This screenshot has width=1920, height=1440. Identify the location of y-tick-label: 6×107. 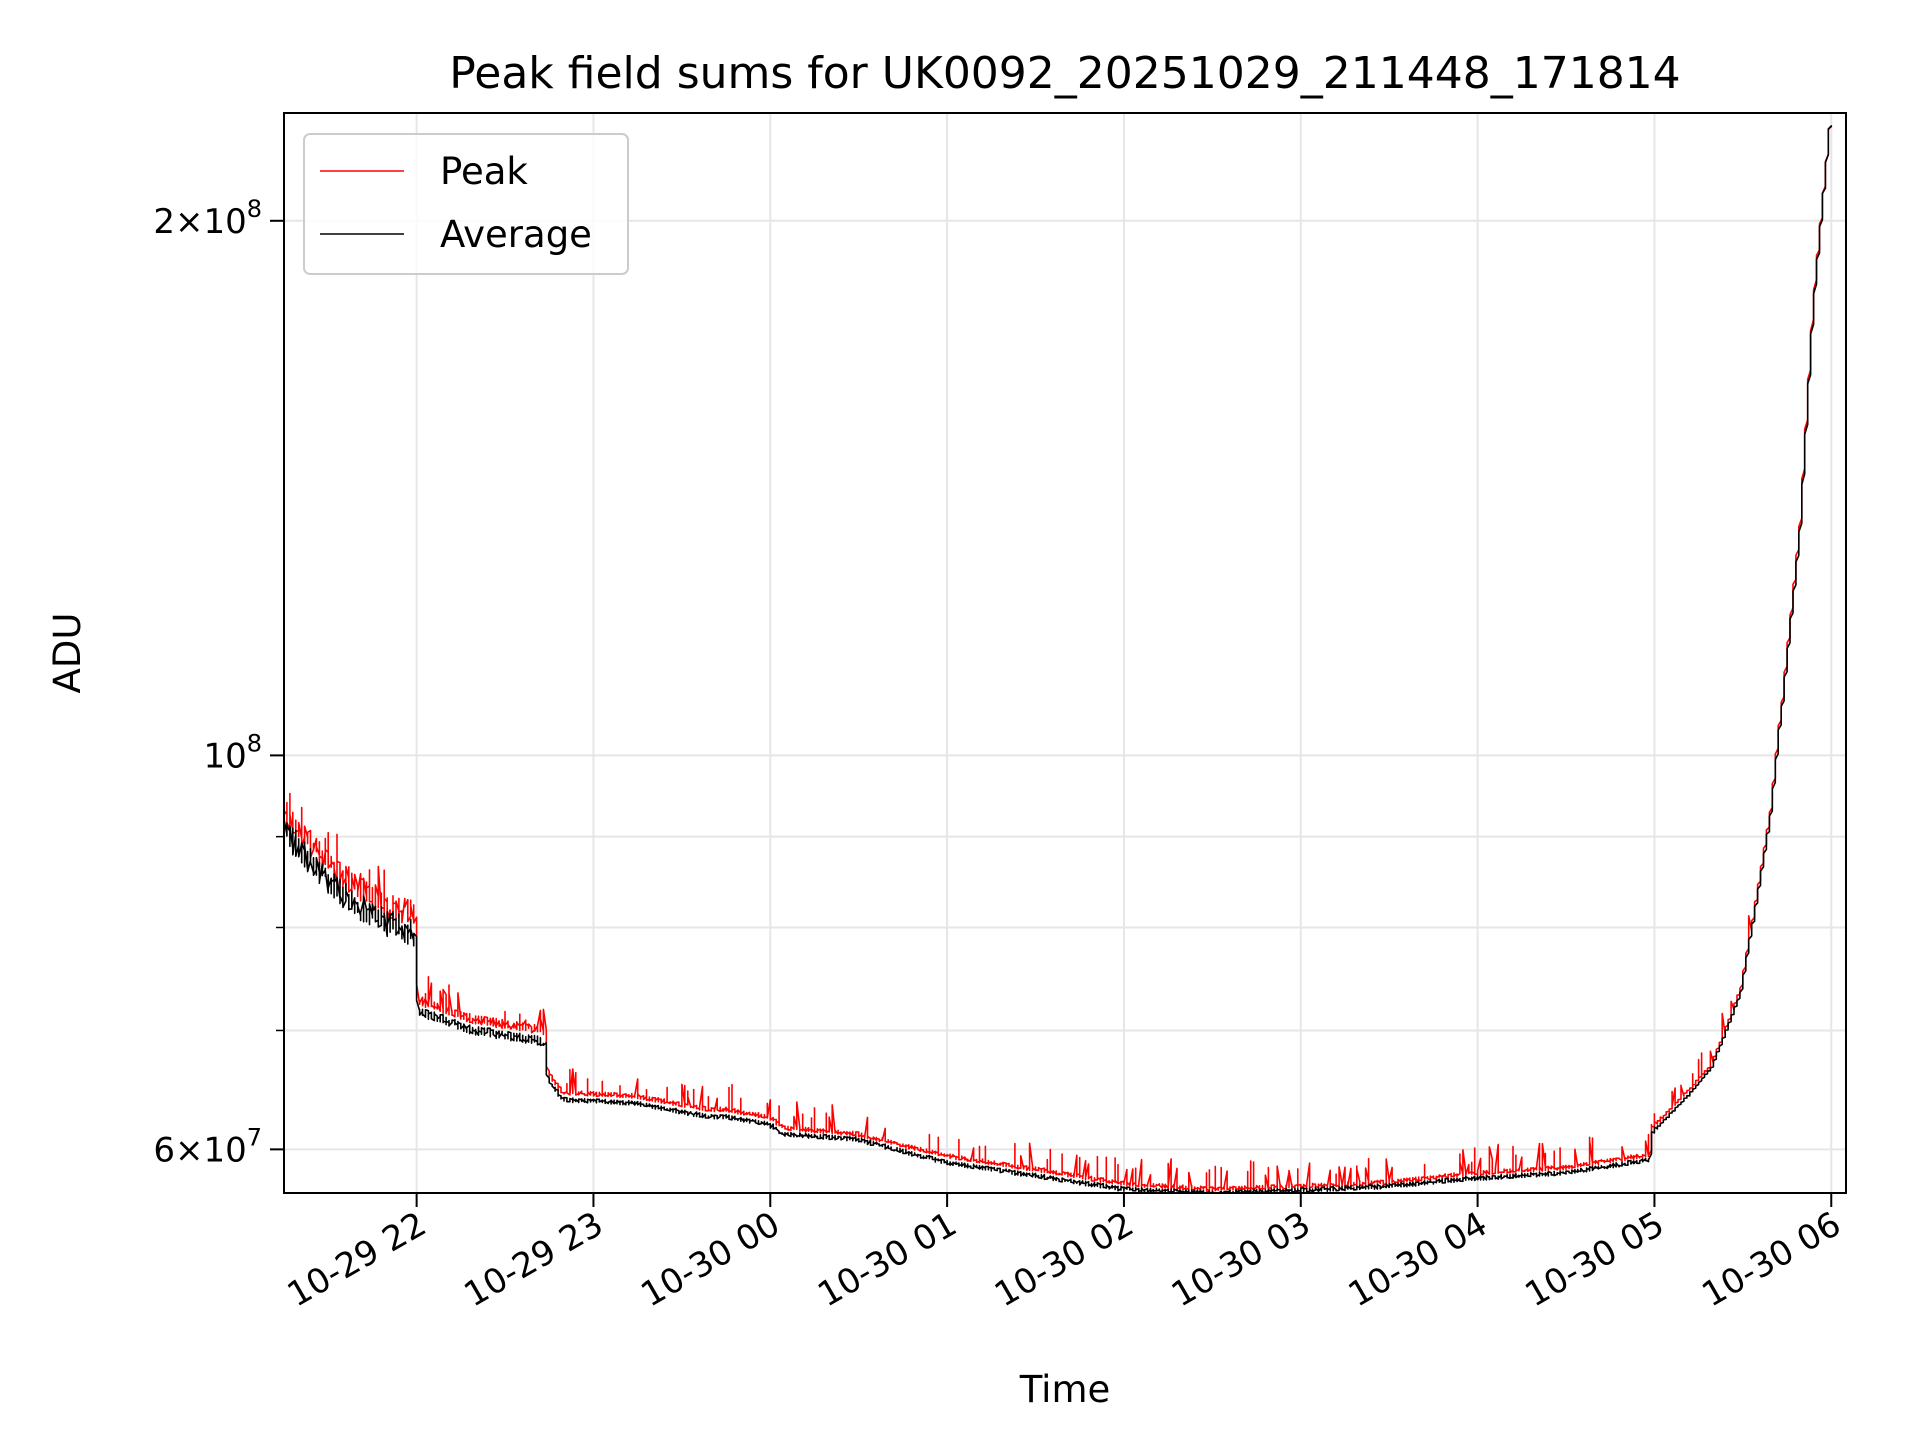
(207, 1146).